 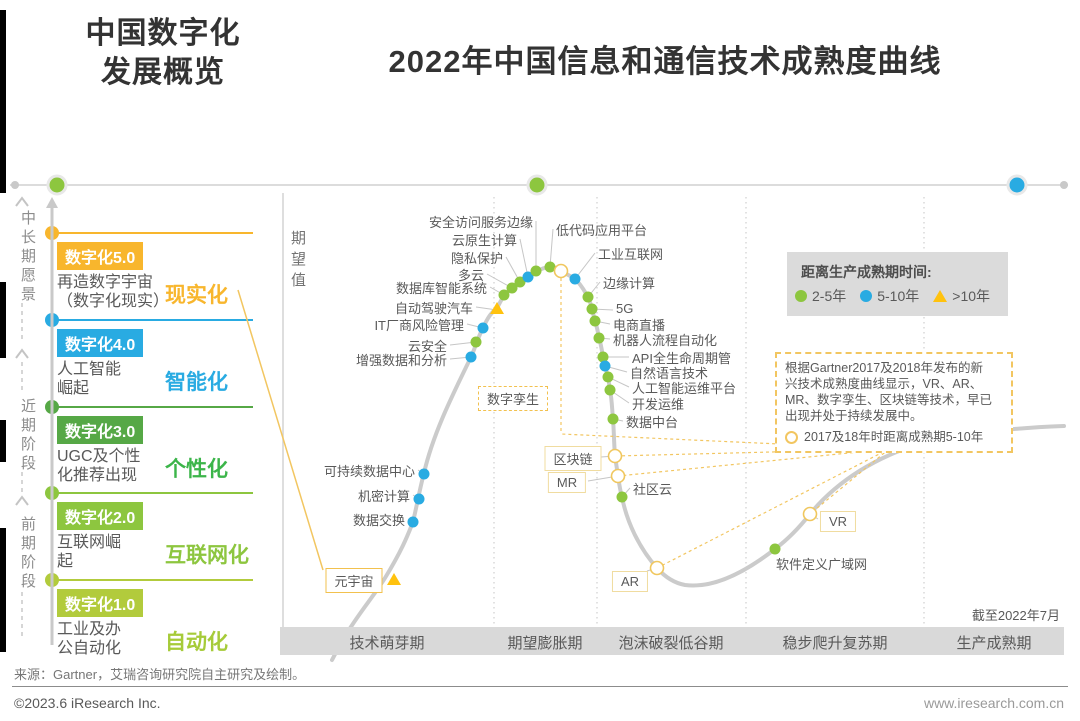 I want to click on footer-divider, so click(x=540, y=686).